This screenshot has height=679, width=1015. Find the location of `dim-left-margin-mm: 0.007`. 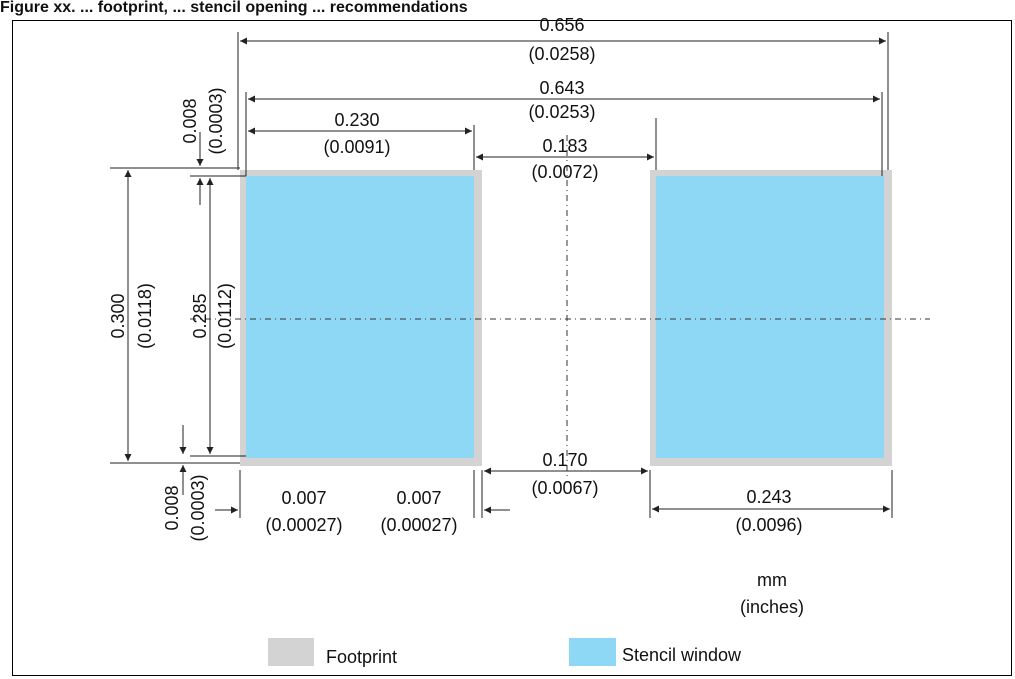

dim-left-margin-mm: 0.007 is located at coordinates (303, 498).